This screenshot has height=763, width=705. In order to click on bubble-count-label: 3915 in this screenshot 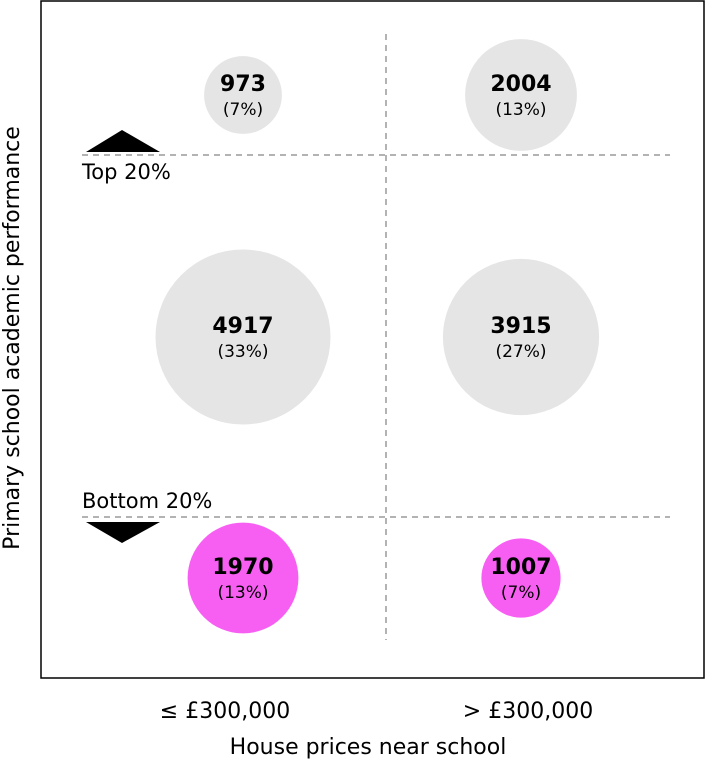, I will do `click(520, 326)`.